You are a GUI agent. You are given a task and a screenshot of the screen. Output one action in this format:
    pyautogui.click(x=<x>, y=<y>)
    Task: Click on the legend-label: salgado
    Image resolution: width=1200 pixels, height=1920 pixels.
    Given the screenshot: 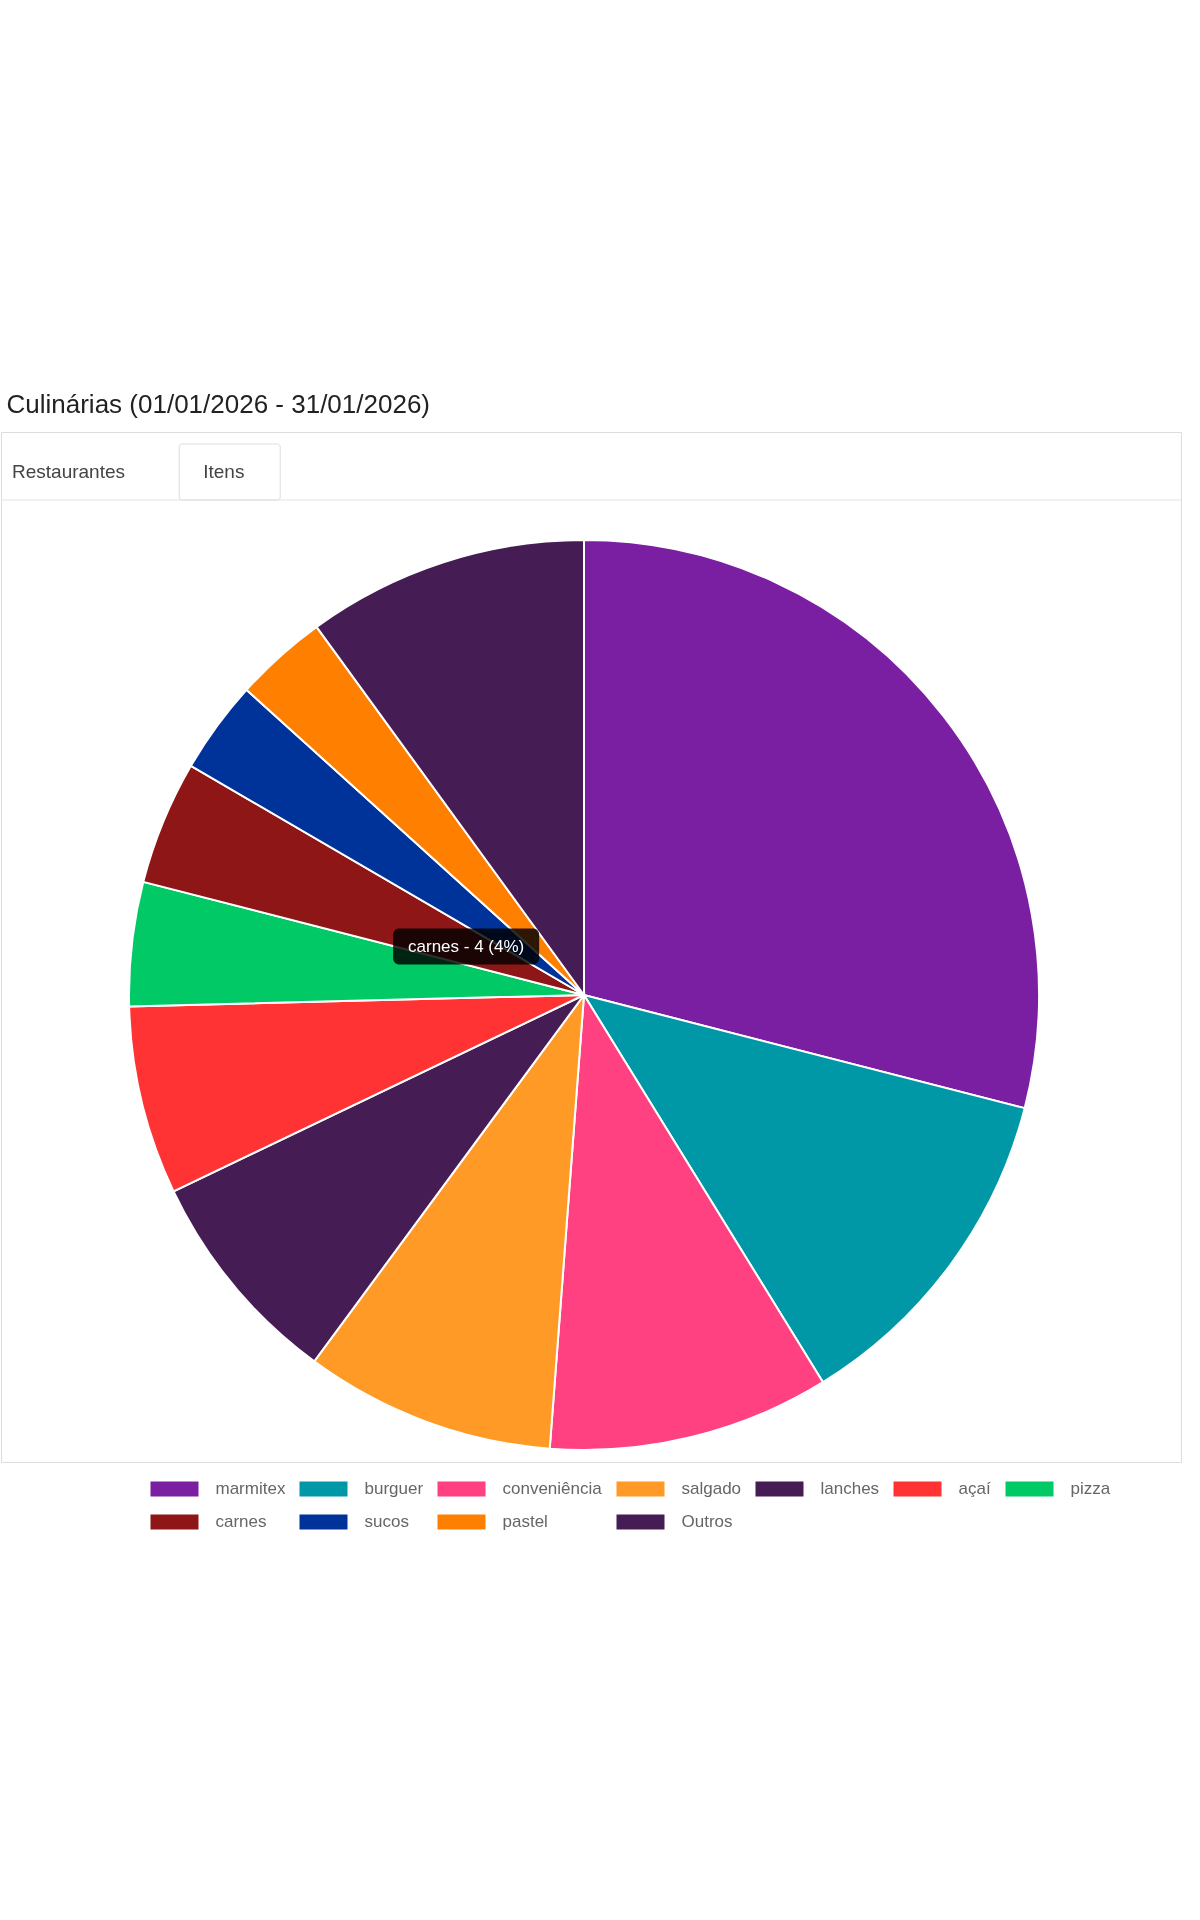 What is the action you would take?
    pyautogui.click(x=711, y=1488)
    